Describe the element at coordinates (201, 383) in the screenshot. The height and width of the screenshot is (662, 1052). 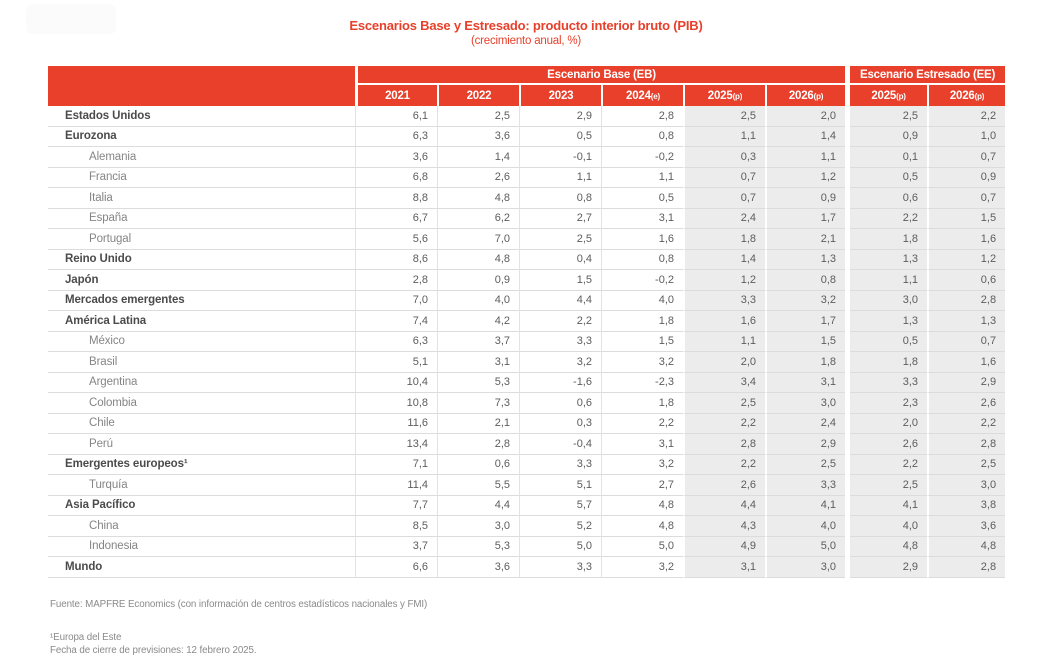
I see `row-label: Argentina` at that location.